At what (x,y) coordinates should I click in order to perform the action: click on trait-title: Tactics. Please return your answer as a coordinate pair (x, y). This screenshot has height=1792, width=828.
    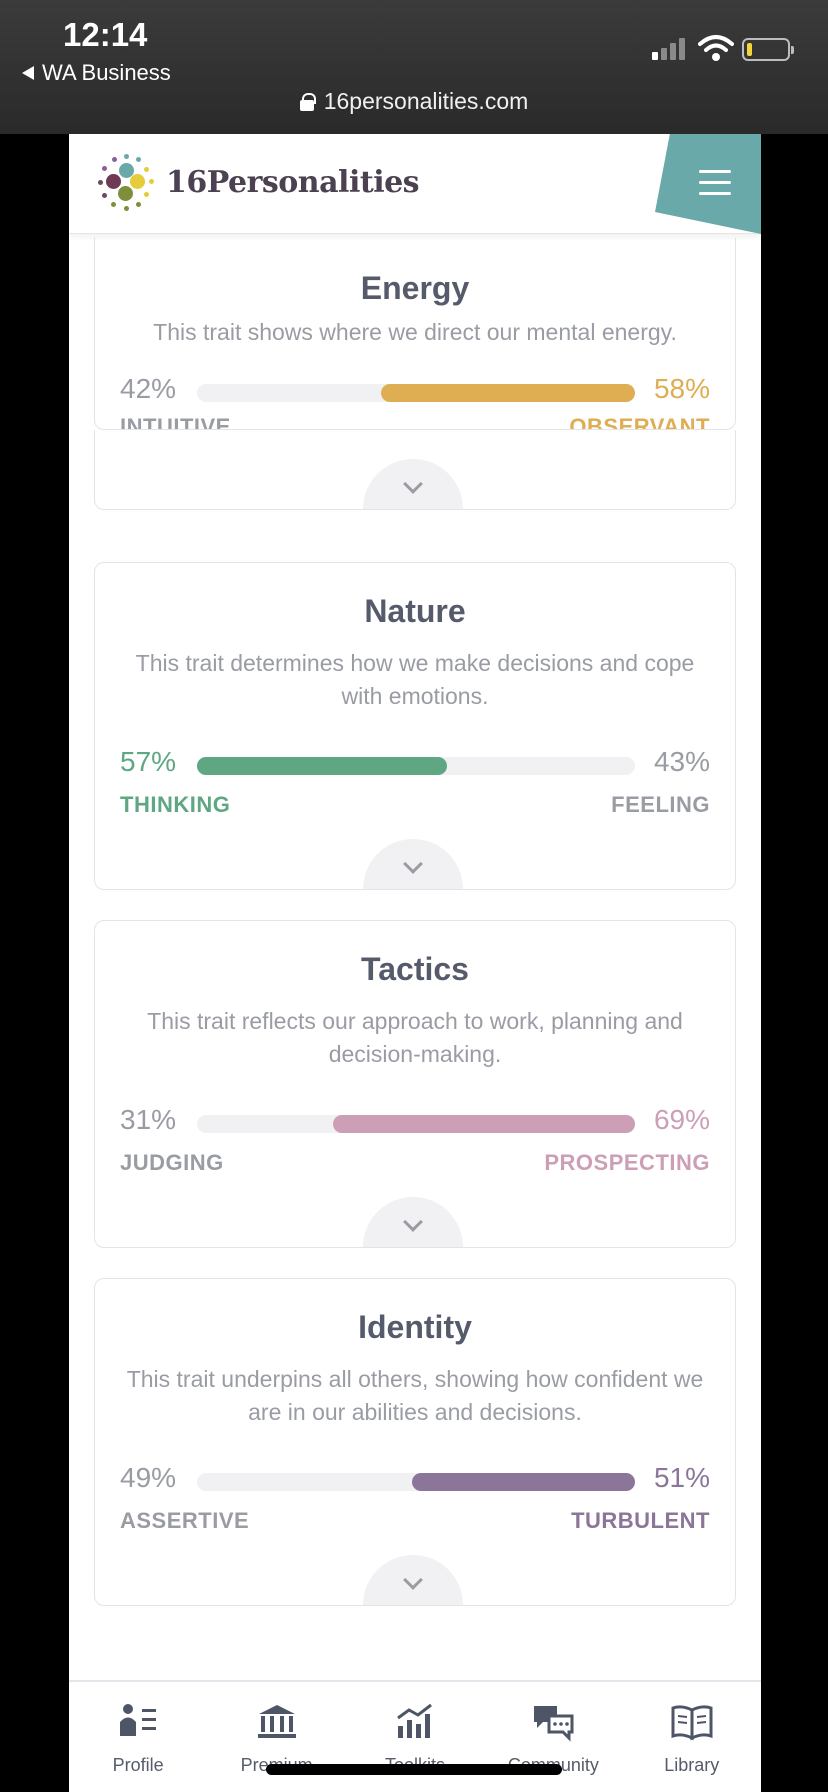
    Looking at the image, I should click on (415, 969).